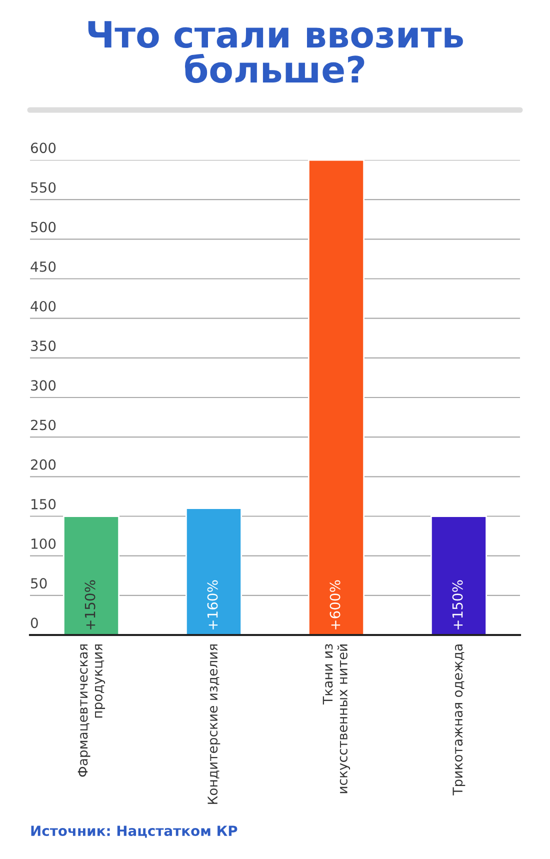  What do you see at coordinates (34, 623) in the screenshot?
I see `y-tick-label: 0` at bounding box center [34, 623].